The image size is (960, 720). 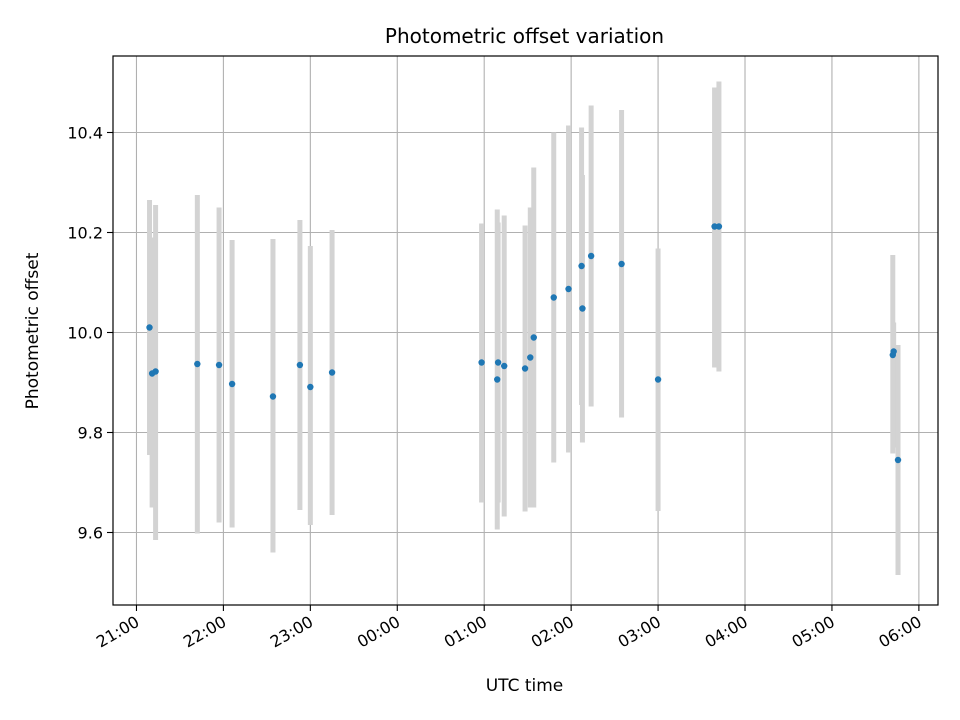 What do you see at coordinates (85, 233) in the screenshot?
I see `y-tick-label: 10.2` at bounding box center [85, 233].